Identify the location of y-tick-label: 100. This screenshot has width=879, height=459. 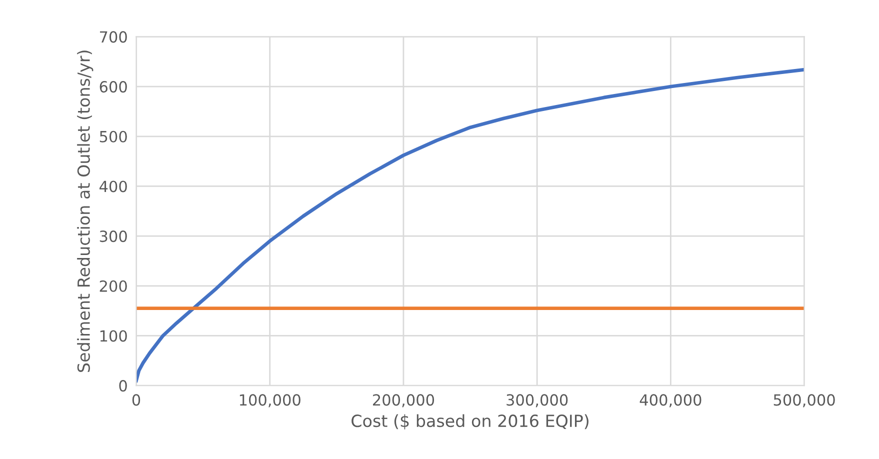
(113, 336).